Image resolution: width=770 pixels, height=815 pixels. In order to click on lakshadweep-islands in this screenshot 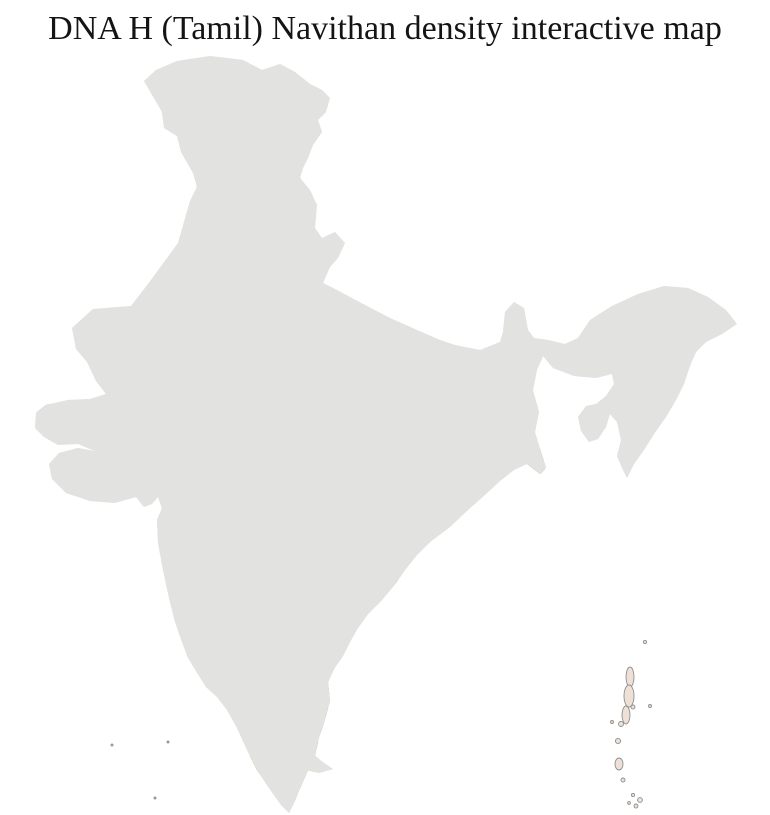, I will do `click(140, 770)`.